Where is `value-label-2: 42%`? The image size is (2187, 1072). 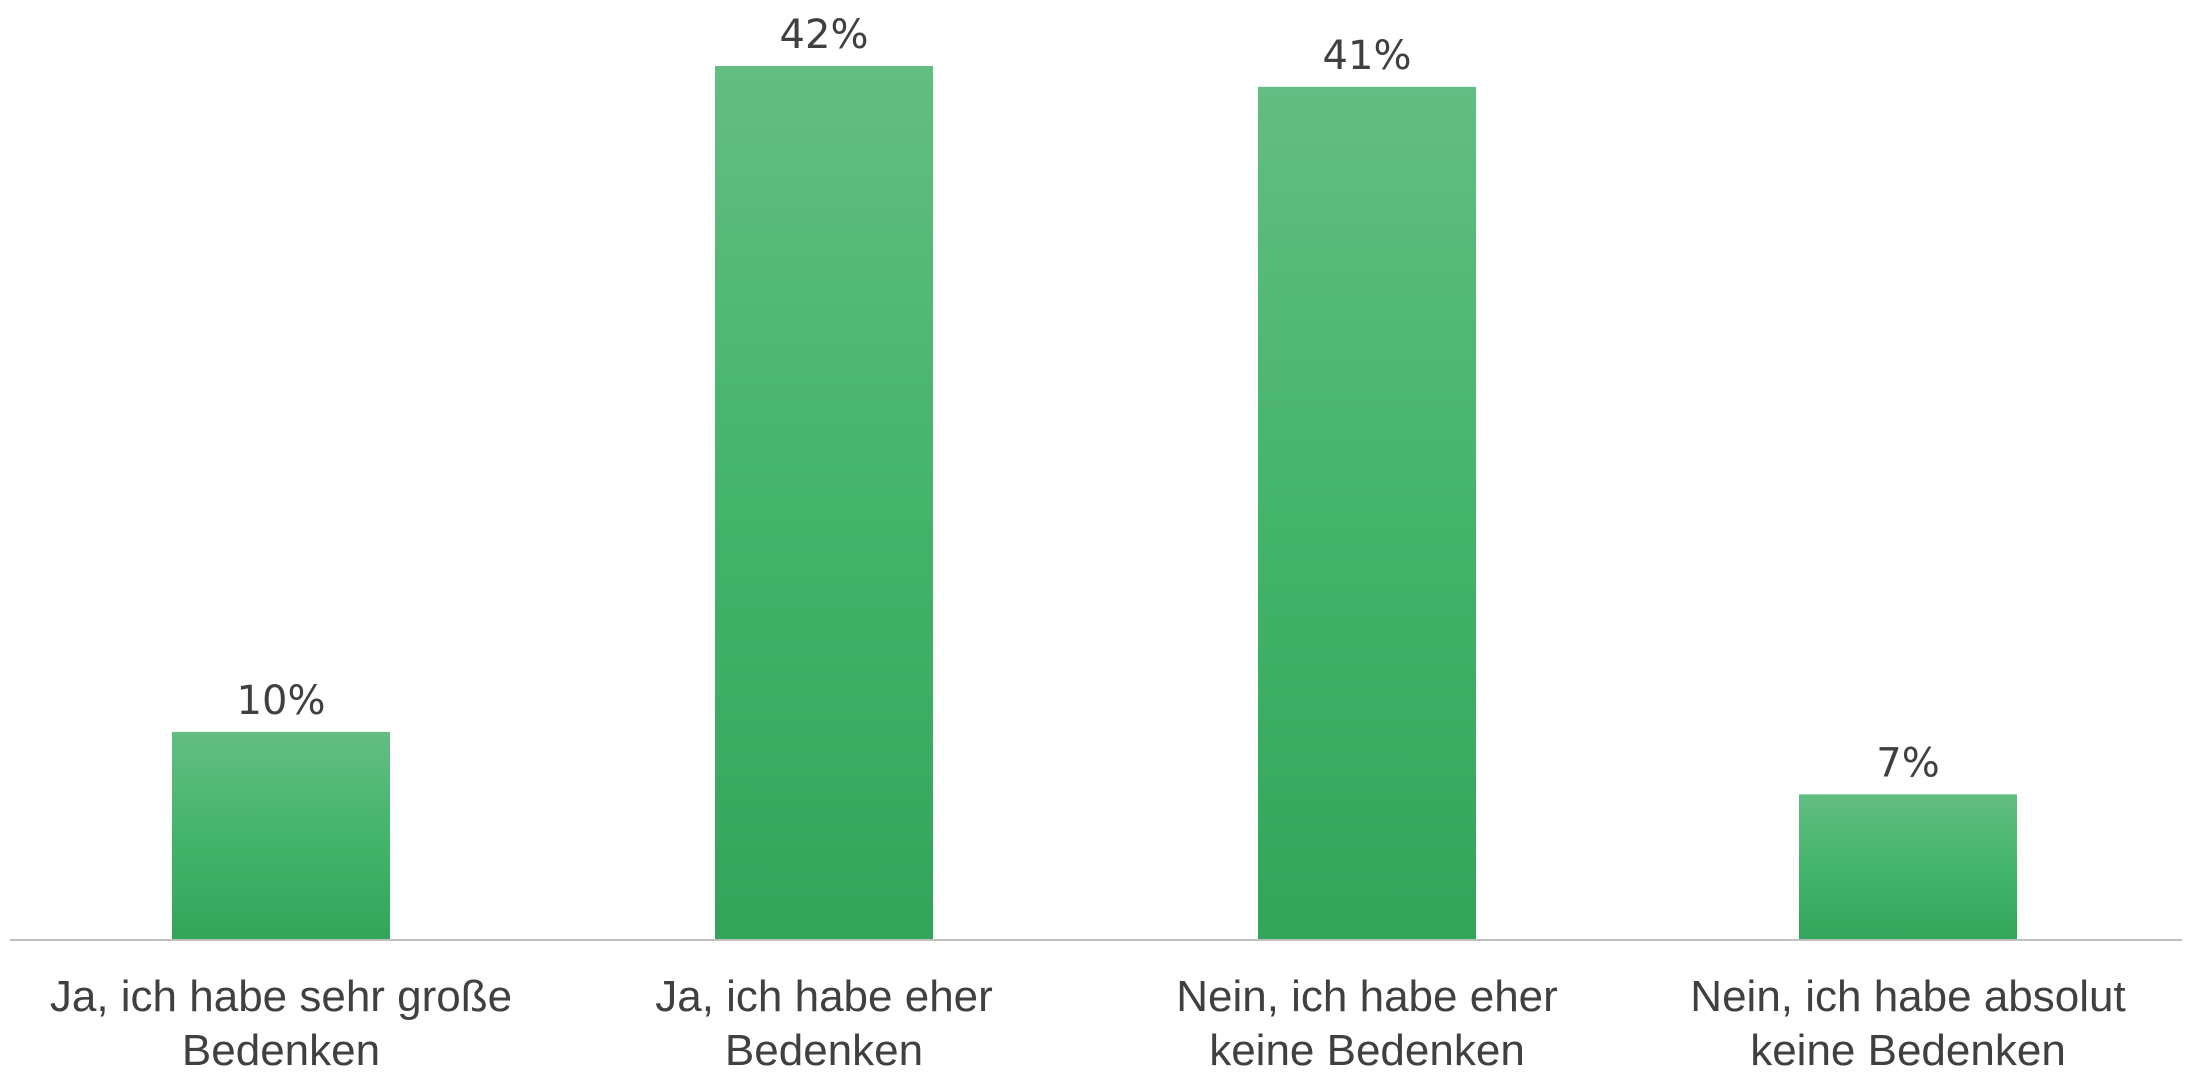 value-label-2: 42% is located at coordinates (824, 35).